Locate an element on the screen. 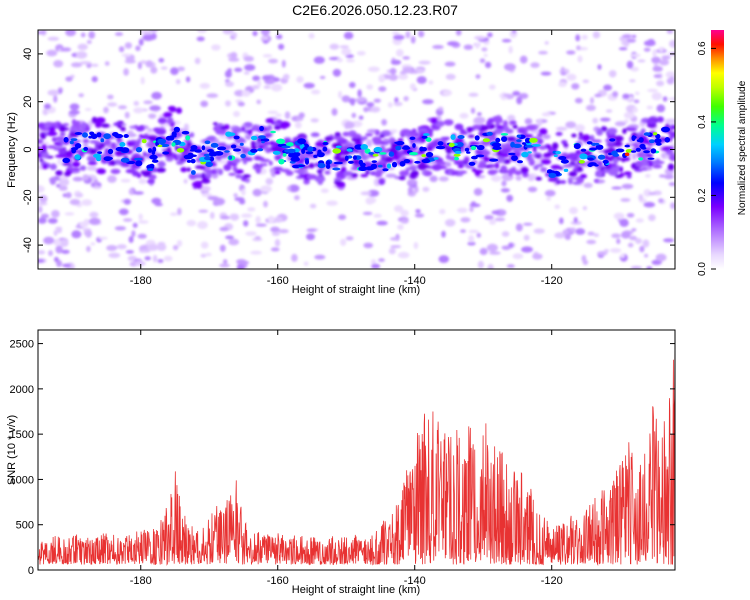 This screenshot has height=600, width=750. y-tick-label: 2000 is located at coordinates (22, 390).